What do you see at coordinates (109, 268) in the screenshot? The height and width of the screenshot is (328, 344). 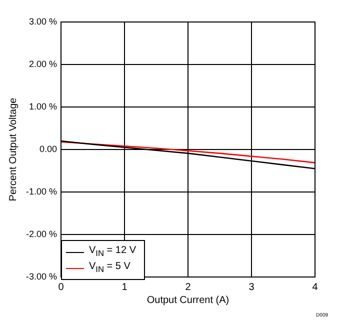 I see `legend-label: V$_{IN}$ = 5 V` at bounding box center [109, 268].